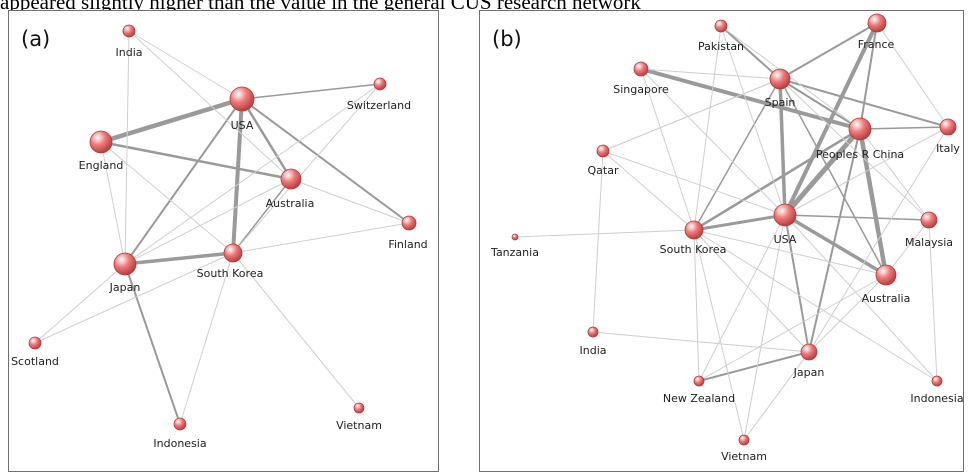 The width and height of the screenshot is (977, 472). What do you see at coordinates (321, 238) in the screenshot?
I see `edge-southkorea-finland` at bounding box center [321, 238].